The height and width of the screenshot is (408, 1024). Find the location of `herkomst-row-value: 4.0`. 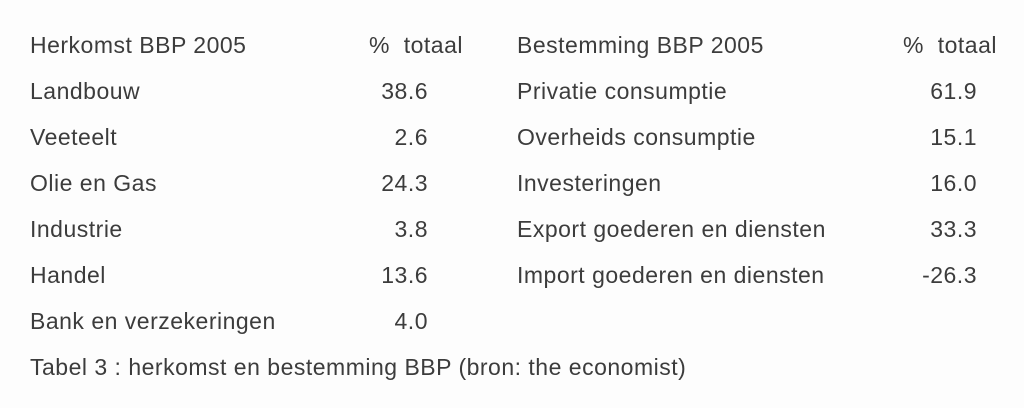

herkomst-row-value: 4.0 is located at coordinates (411, 320).